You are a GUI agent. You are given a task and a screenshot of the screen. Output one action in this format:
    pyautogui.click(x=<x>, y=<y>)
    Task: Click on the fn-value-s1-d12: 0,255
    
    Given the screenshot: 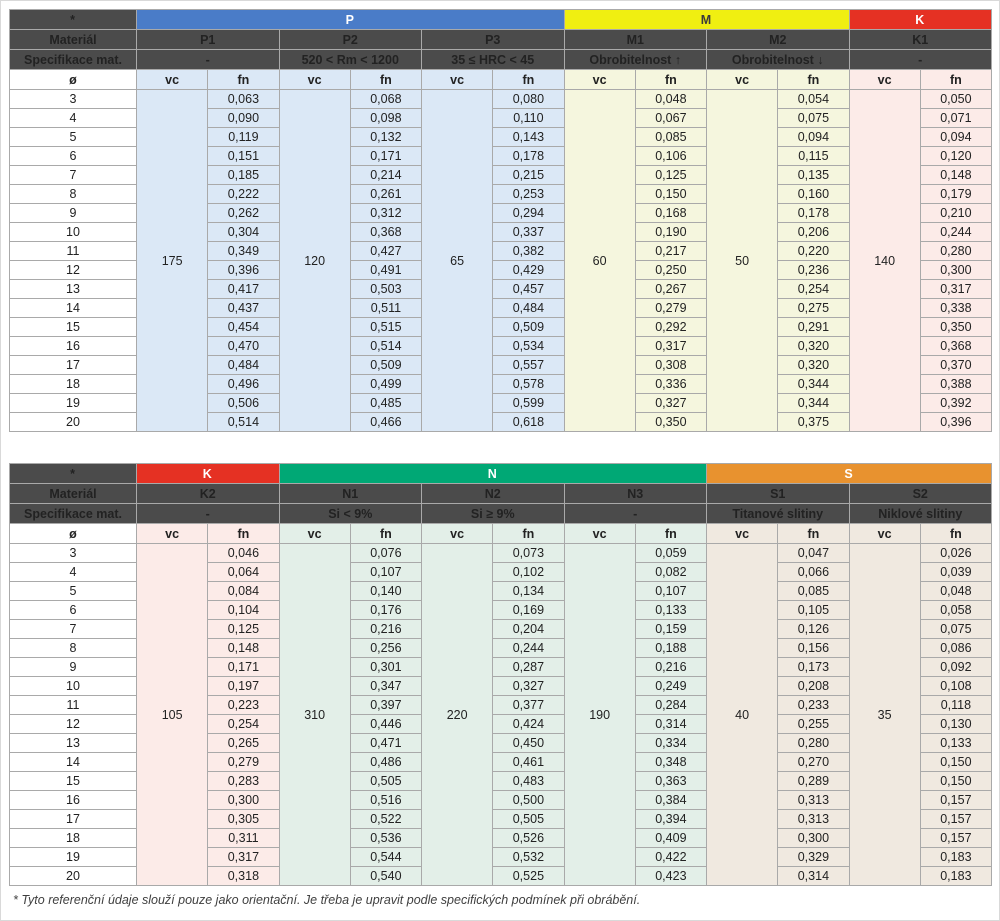 What is the action you would take?
    pyautogui.click(x=813, y=724)
    